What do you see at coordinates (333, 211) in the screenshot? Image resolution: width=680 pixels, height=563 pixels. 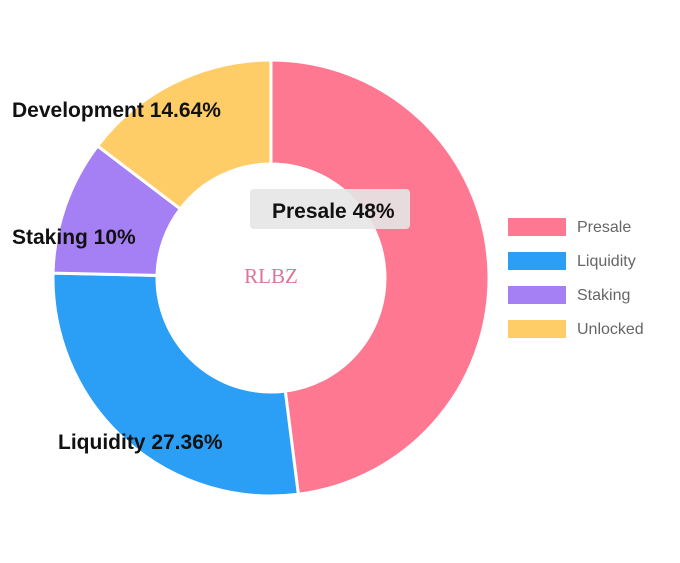 I see `slice-label-presale: Presale 48%` at bounding box center [333, 211].